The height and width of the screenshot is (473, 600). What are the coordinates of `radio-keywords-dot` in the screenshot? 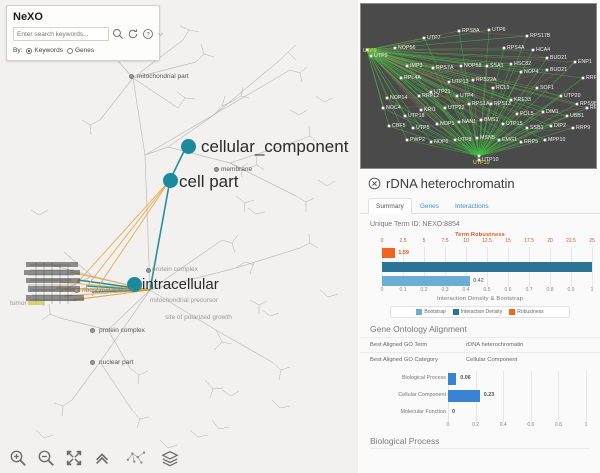 It's located at (29, 50).